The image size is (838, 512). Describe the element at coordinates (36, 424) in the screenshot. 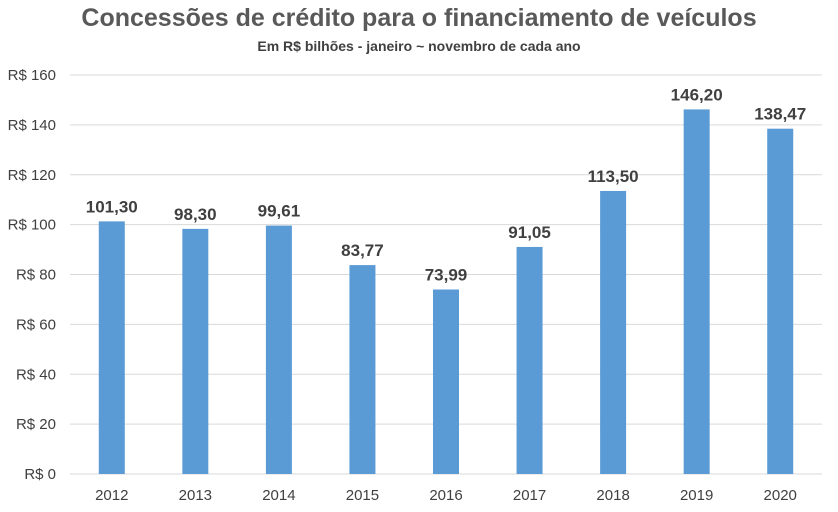

I see `y-tick-label: R$ 20` at that location.